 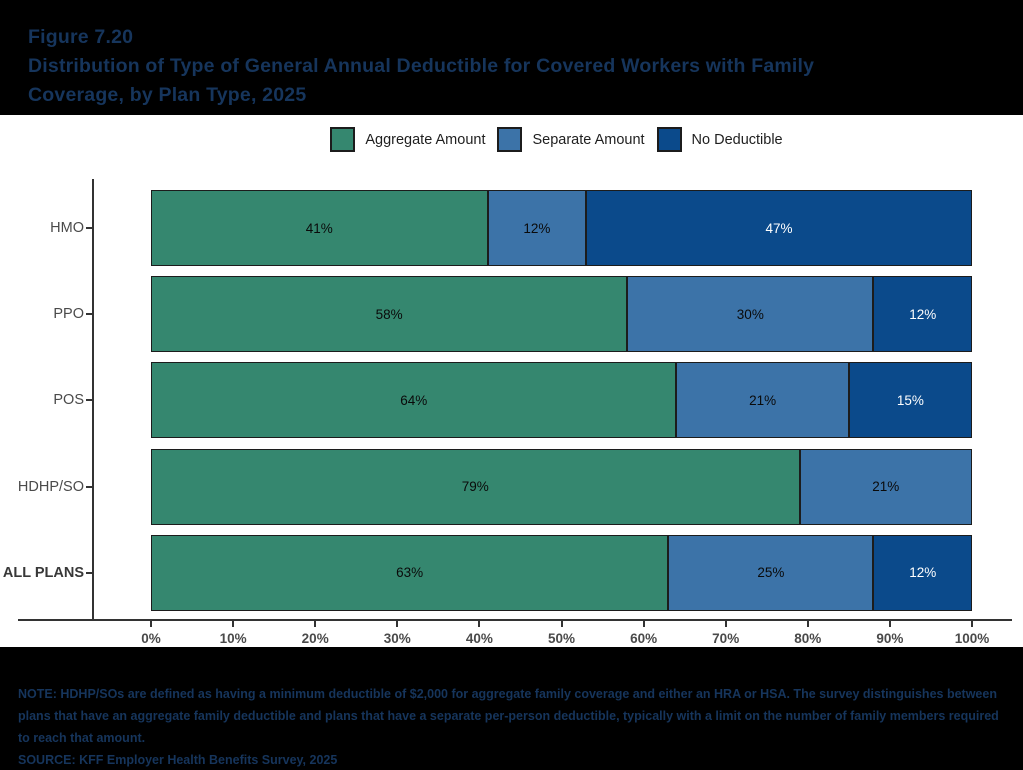 I want to click on legend-item: Separate Amount, so click(x=571, y=139).